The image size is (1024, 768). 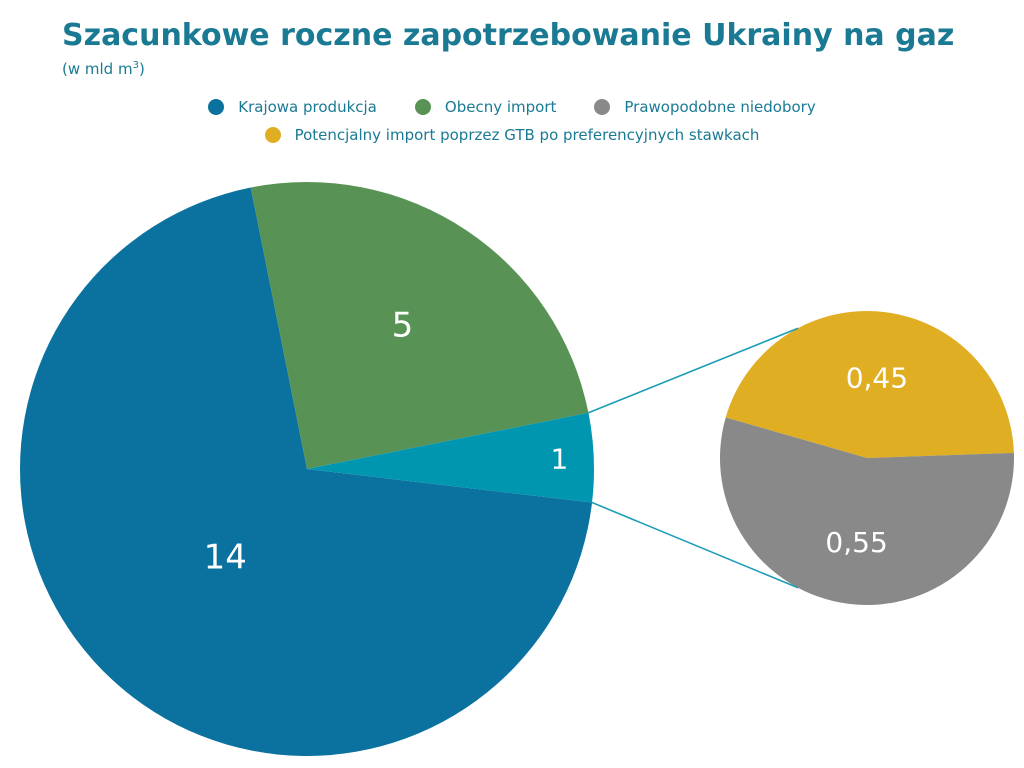 What do you see at coordinates (135, 65) in the screenshot?
I see `subtitle-superscript: 3` at bounding box center [135, 65].